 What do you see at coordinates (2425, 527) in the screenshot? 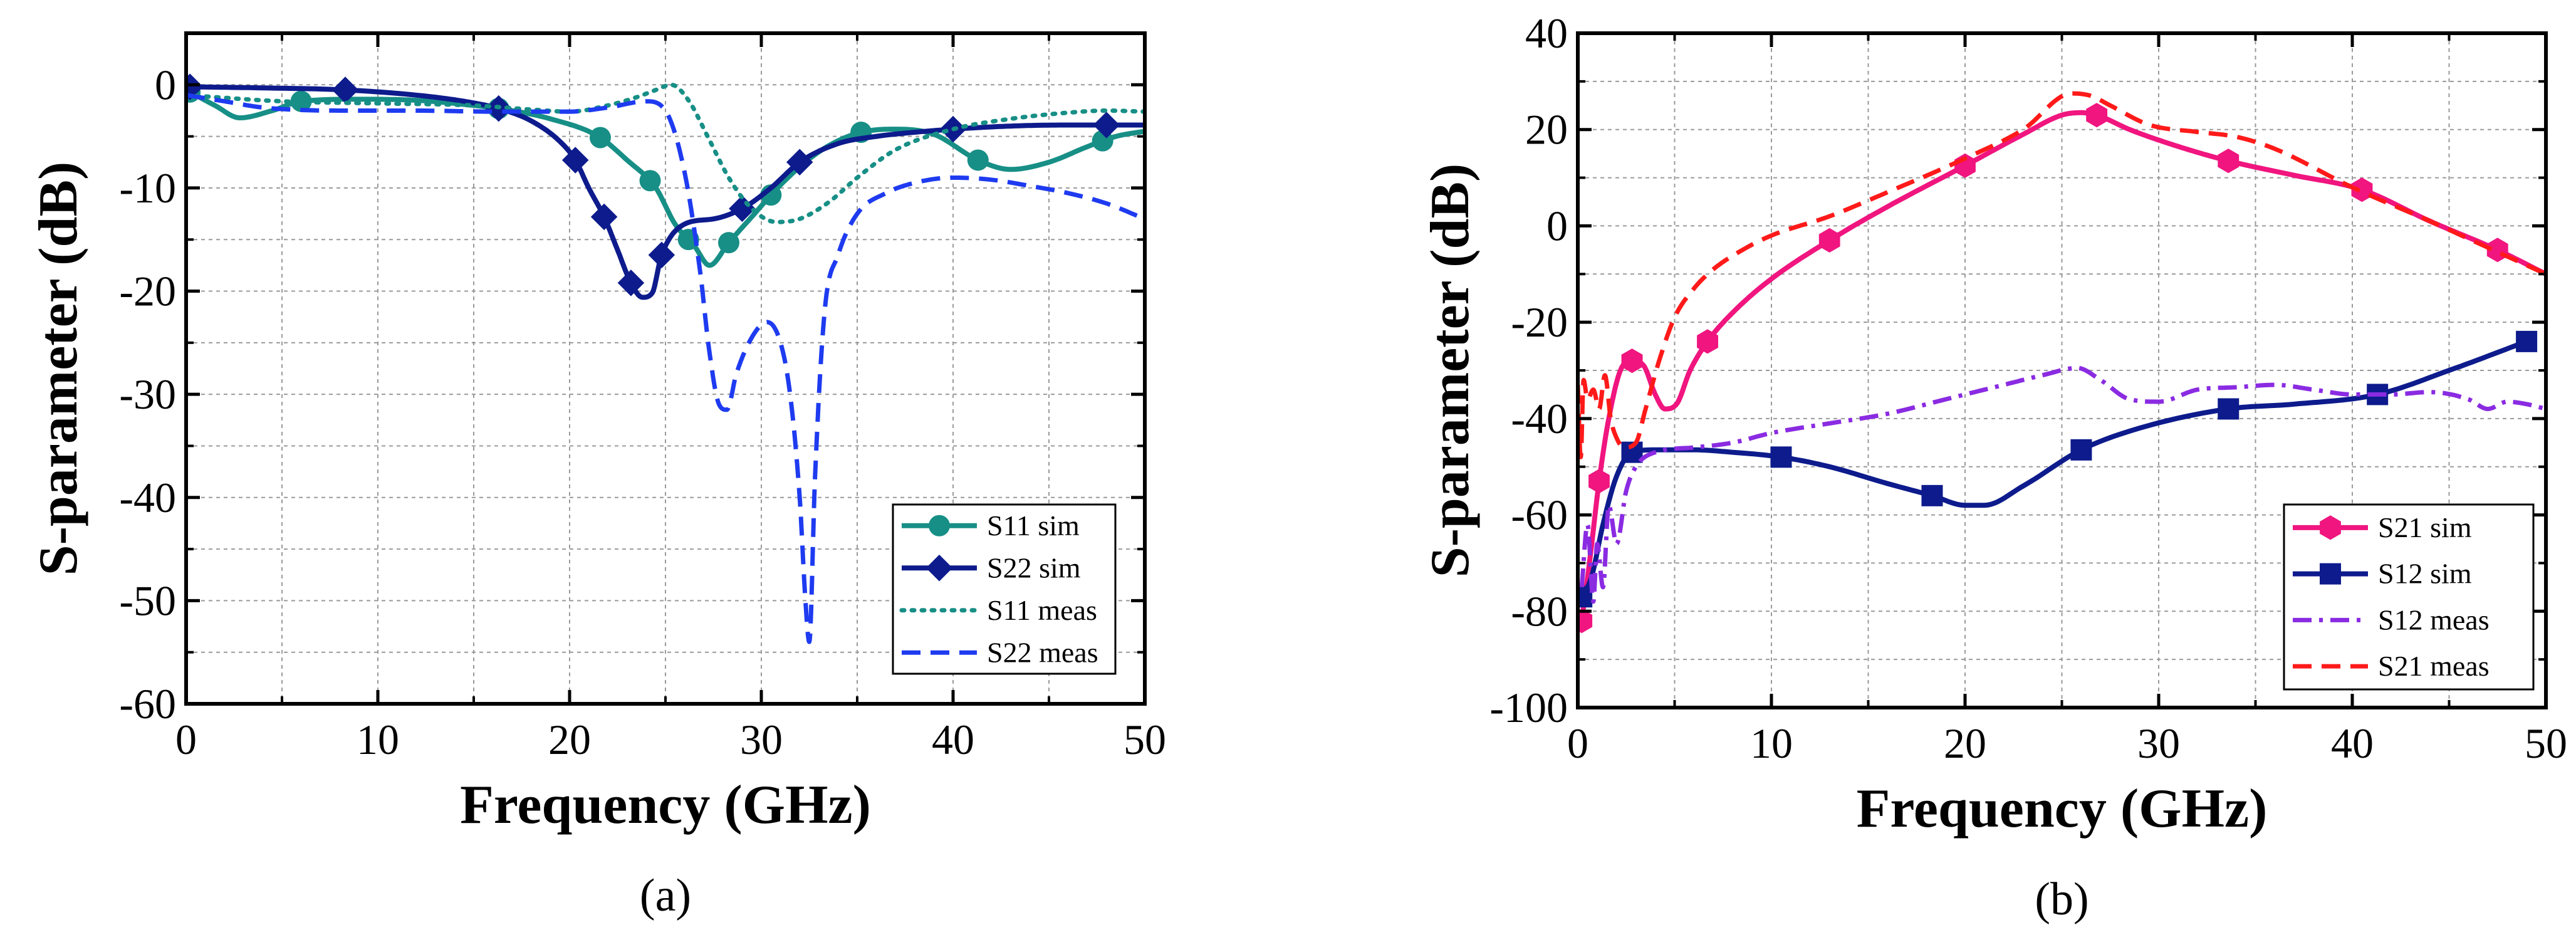
I see `legend-label: S21 sim` at bounding box center [2425, 527].